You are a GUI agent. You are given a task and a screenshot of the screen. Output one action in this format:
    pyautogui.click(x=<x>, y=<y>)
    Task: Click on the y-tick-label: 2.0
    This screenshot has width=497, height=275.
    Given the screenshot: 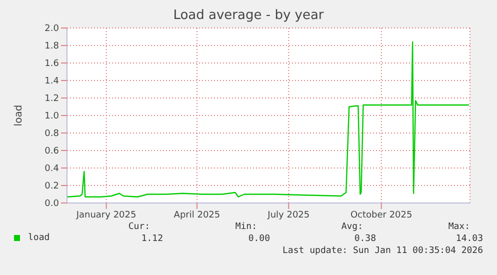 What is the action you would take?
    pyautogui.click(x=52, y=29)
    